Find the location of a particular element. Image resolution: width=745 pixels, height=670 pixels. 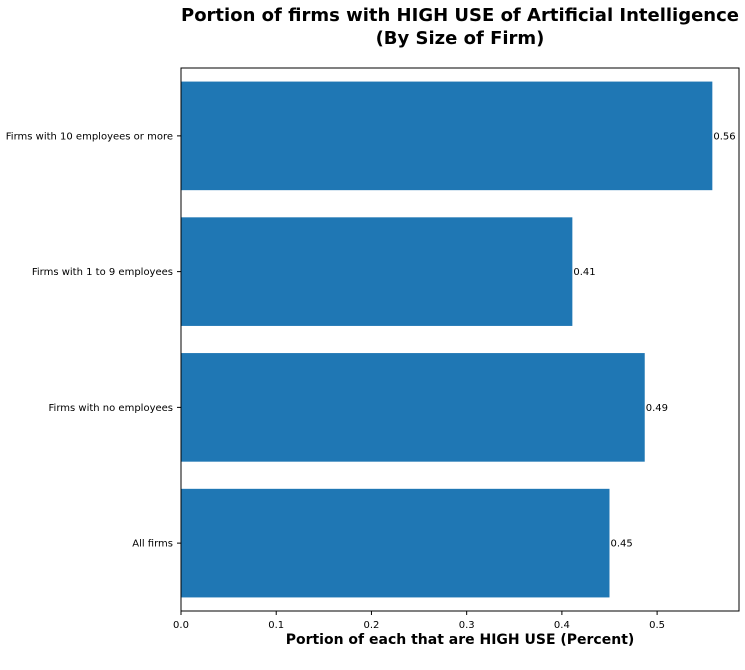

bar-value-label: 0.41 is located at coordinates (584, 272).